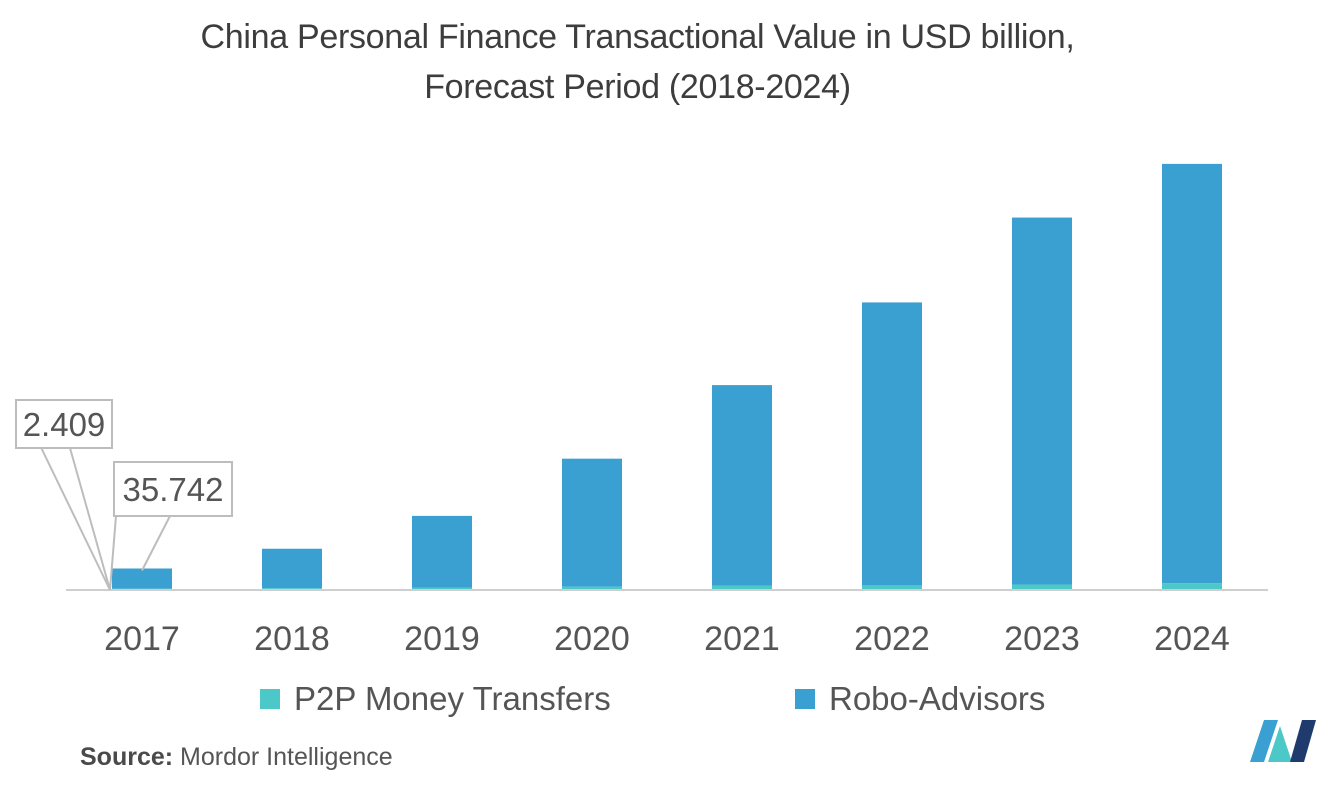 The width and height of the screenshot is (1325, 806). What do you see at coordinates (892, 639) in the screenshot?
I see `x-tick-2022: 2022` at bounding box center [892, 639].